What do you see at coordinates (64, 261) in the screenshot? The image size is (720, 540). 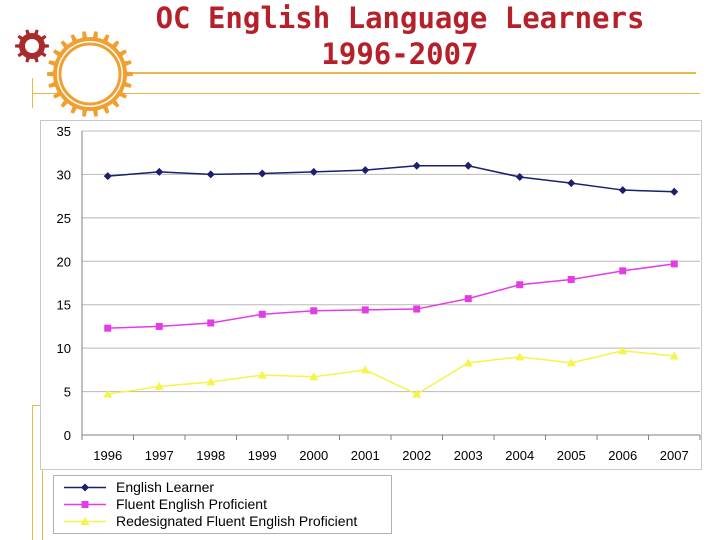 I see `y-tick-label: 20` at bounding box center [64, 261].